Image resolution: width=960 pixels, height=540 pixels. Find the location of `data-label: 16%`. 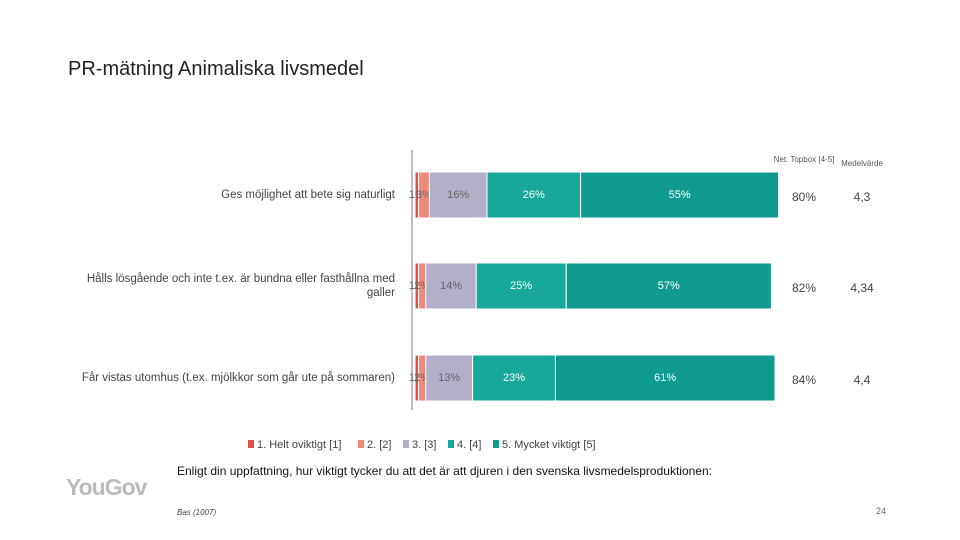

data-label: 16% is located at coordinates (458, 195).